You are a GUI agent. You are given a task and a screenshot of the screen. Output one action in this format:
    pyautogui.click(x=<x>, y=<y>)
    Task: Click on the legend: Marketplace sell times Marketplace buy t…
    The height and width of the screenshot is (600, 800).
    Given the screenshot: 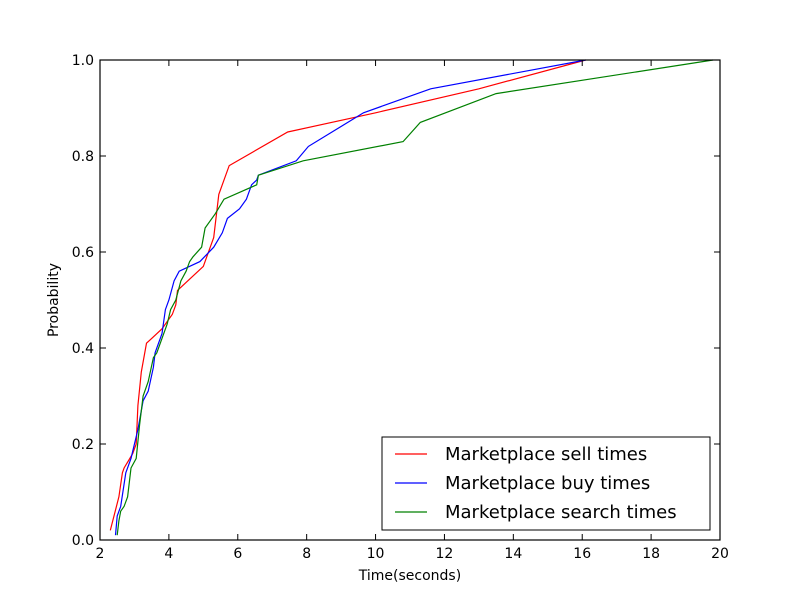 What is the action you would take?
    pyautogui.click(x=546, y=483)
    